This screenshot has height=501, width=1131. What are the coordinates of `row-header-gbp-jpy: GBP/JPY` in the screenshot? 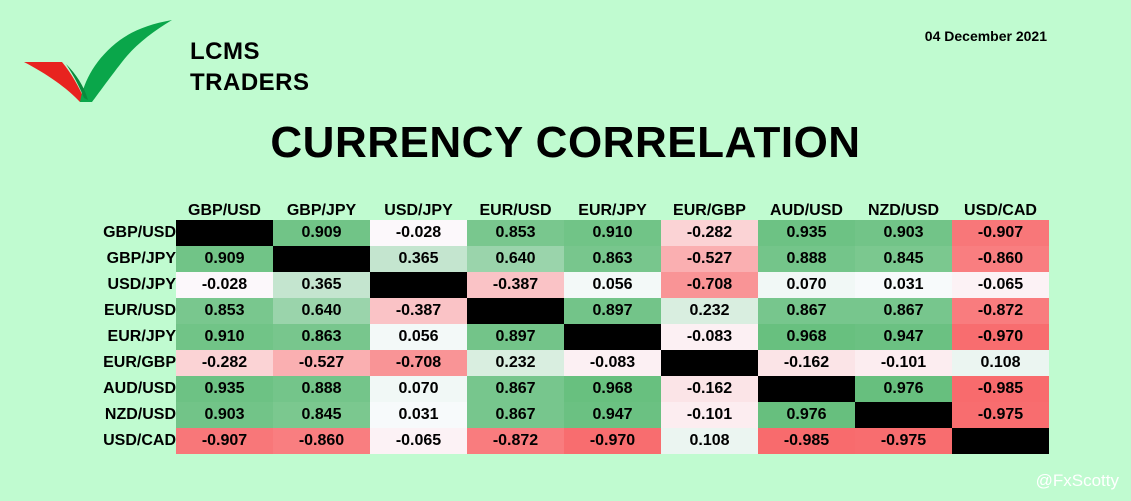 It's located at (141, 258).